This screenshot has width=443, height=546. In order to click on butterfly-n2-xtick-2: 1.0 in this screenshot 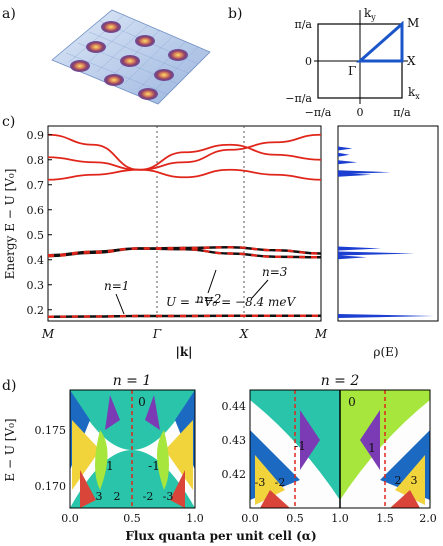, I will do `click(340, 518)`.